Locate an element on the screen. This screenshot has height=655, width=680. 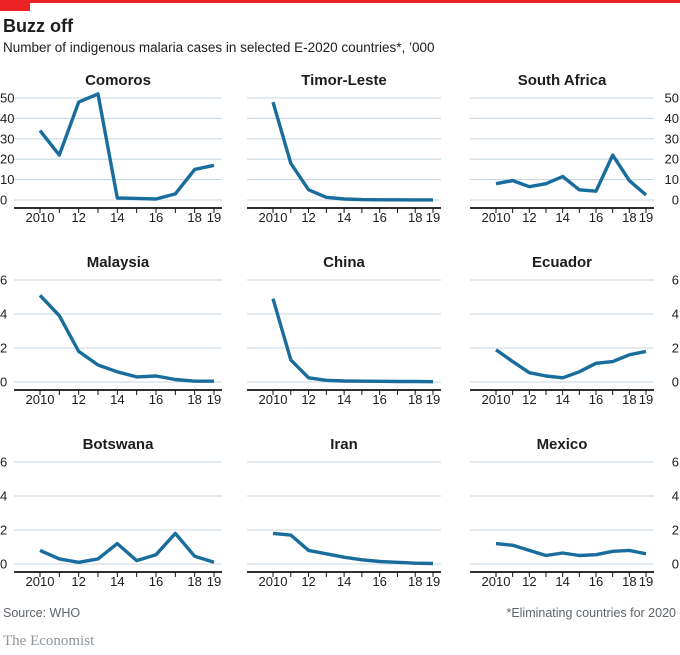
chart-iran: Iran 2010 12 14 16 18 19 is located at coordinates (340, 514).